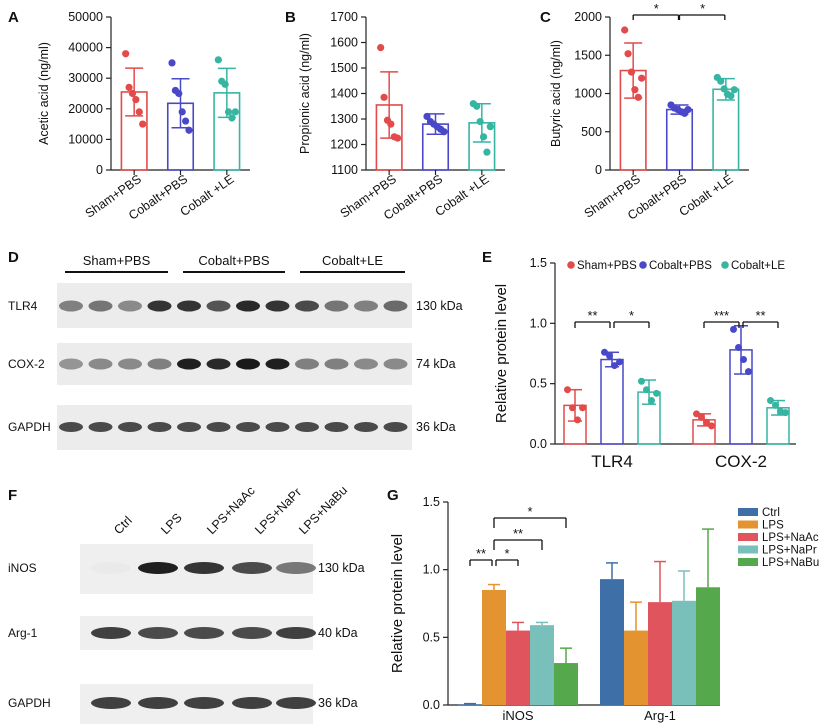  Describe the element at coordinates (29, 703) in the screenshot. I see `blot-row-label: GAPDH` at that location.